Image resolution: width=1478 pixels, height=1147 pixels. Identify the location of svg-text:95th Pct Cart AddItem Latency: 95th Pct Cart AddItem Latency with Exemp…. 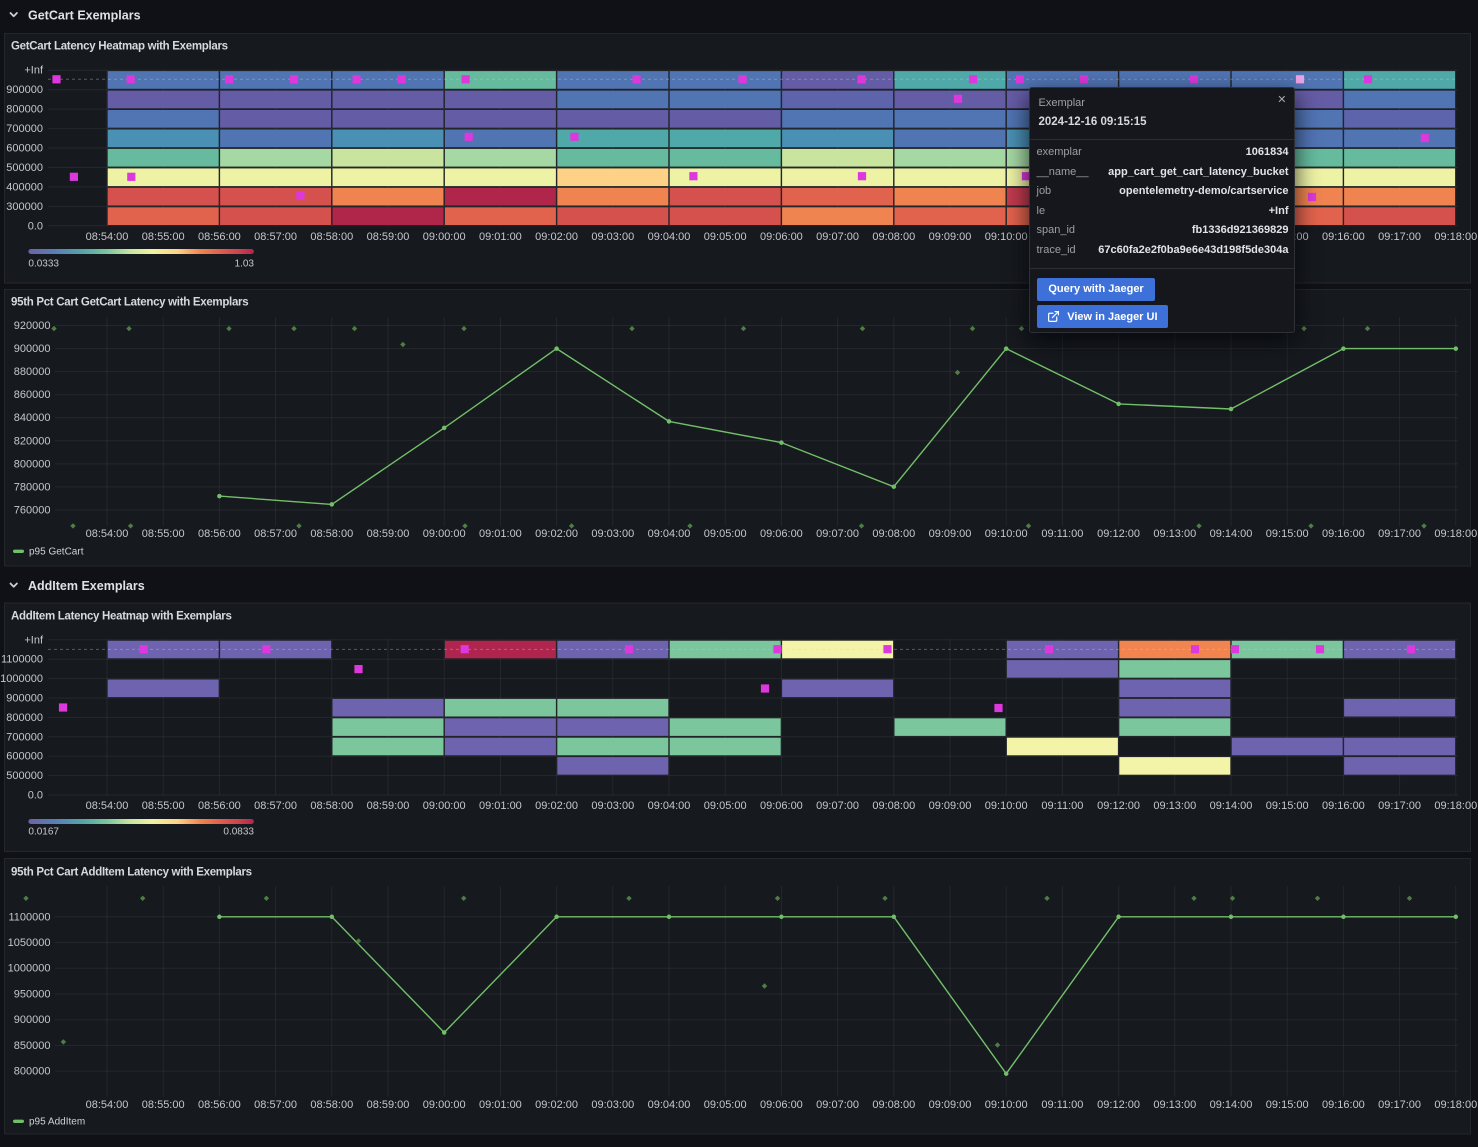
(131, 873).